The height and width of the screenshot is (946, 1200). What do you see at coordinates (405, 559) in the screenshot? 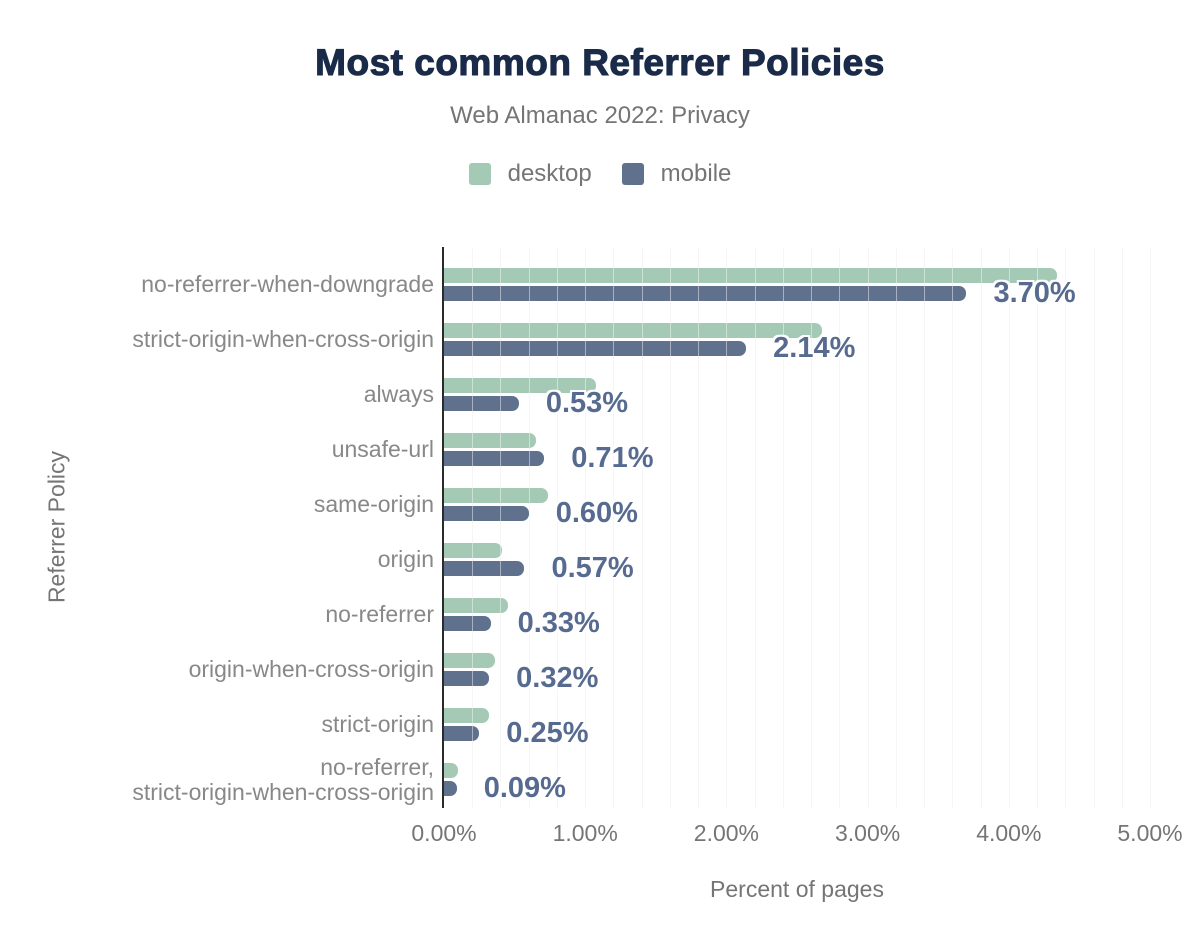
I see `category-label: origin` at bounding box center [405, 559].